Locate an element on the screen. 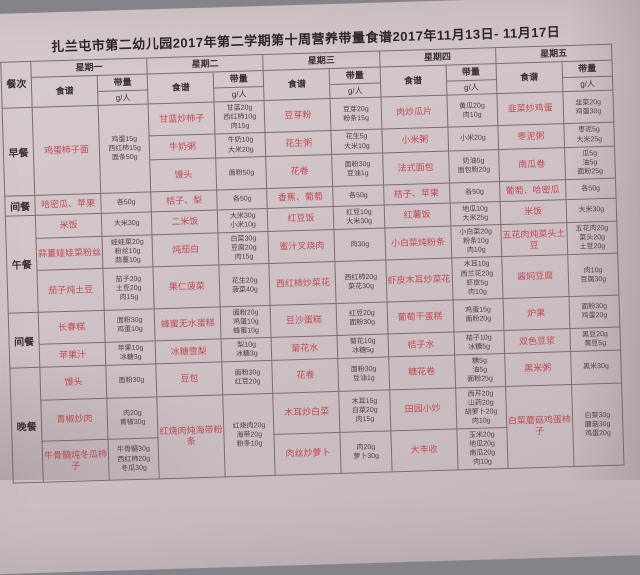  dish-cell: 香蕉、葡萄 is located at coordinates (300, 197).